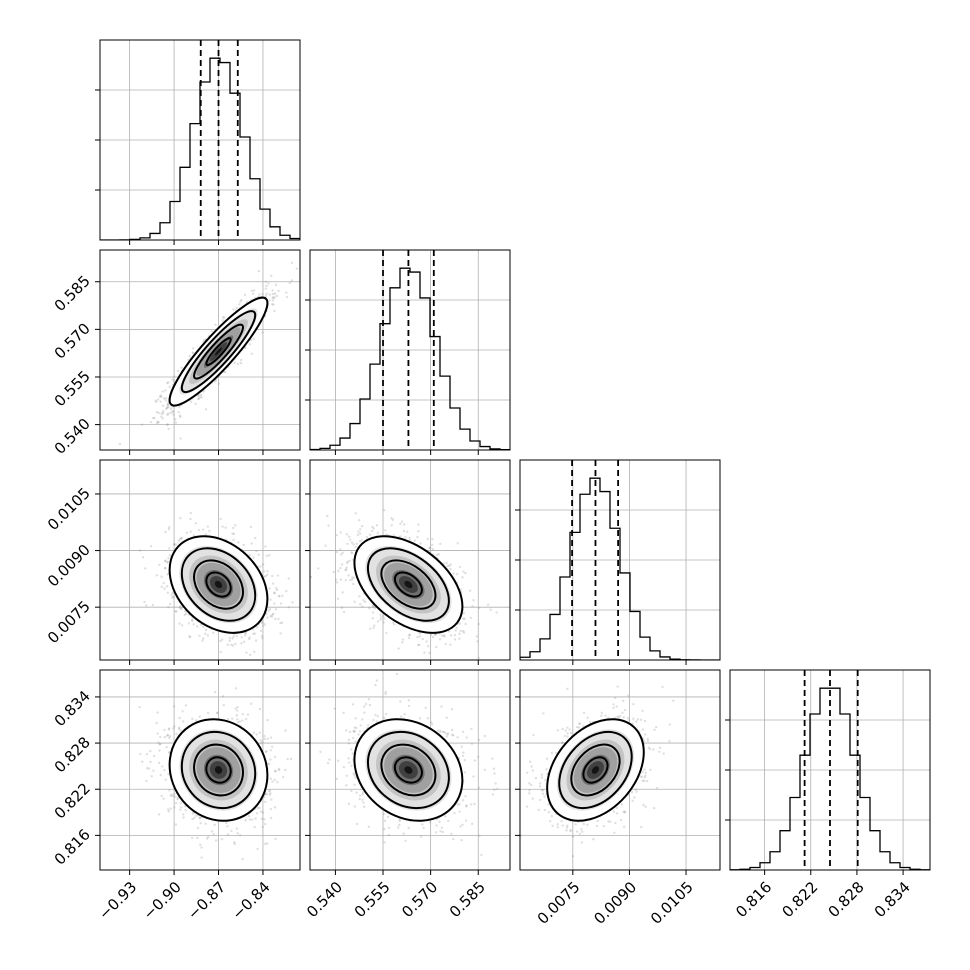  I want to click on ytick-label: 0.540, so click(72, 436).